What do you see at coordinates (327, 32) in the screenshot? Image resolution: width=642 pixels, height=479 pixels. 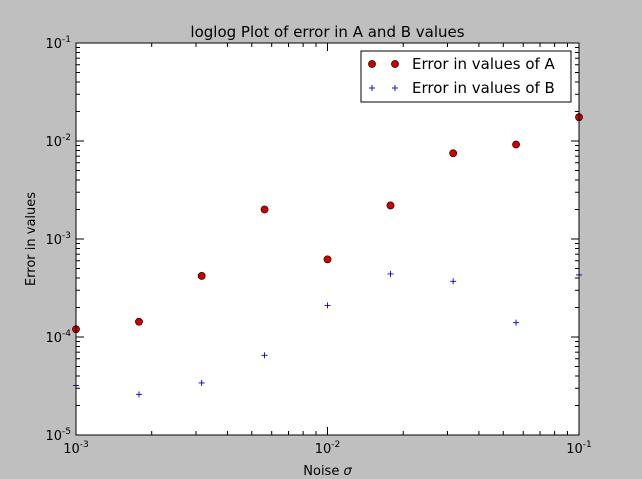 I see `chart-title: loglog Plot of error in A and B values` at bounding box center [327, 32].